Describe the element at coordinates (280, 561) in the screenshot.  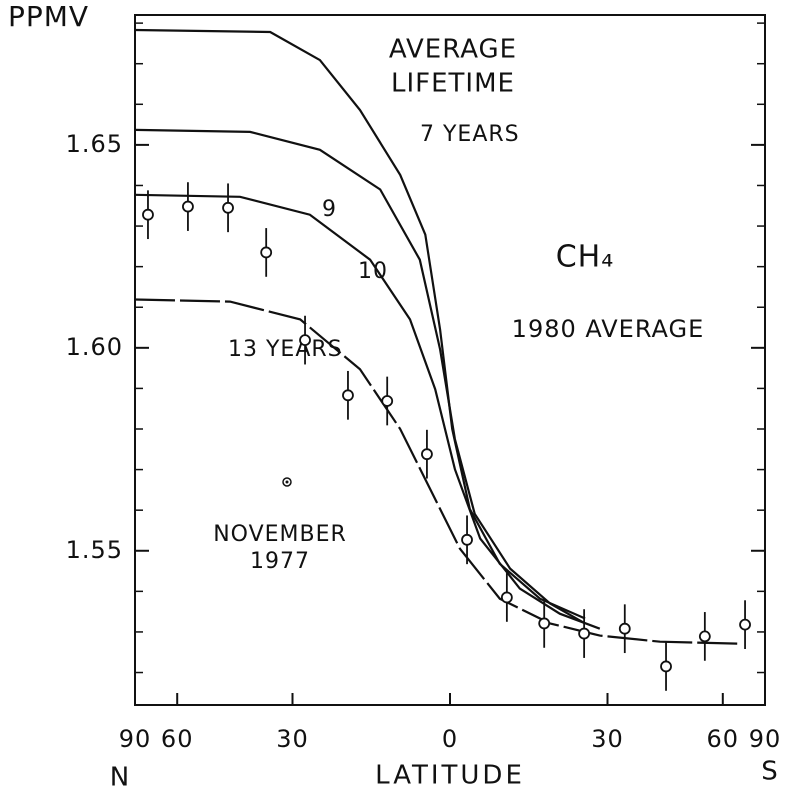
I see `annotation: 1977` at that location.